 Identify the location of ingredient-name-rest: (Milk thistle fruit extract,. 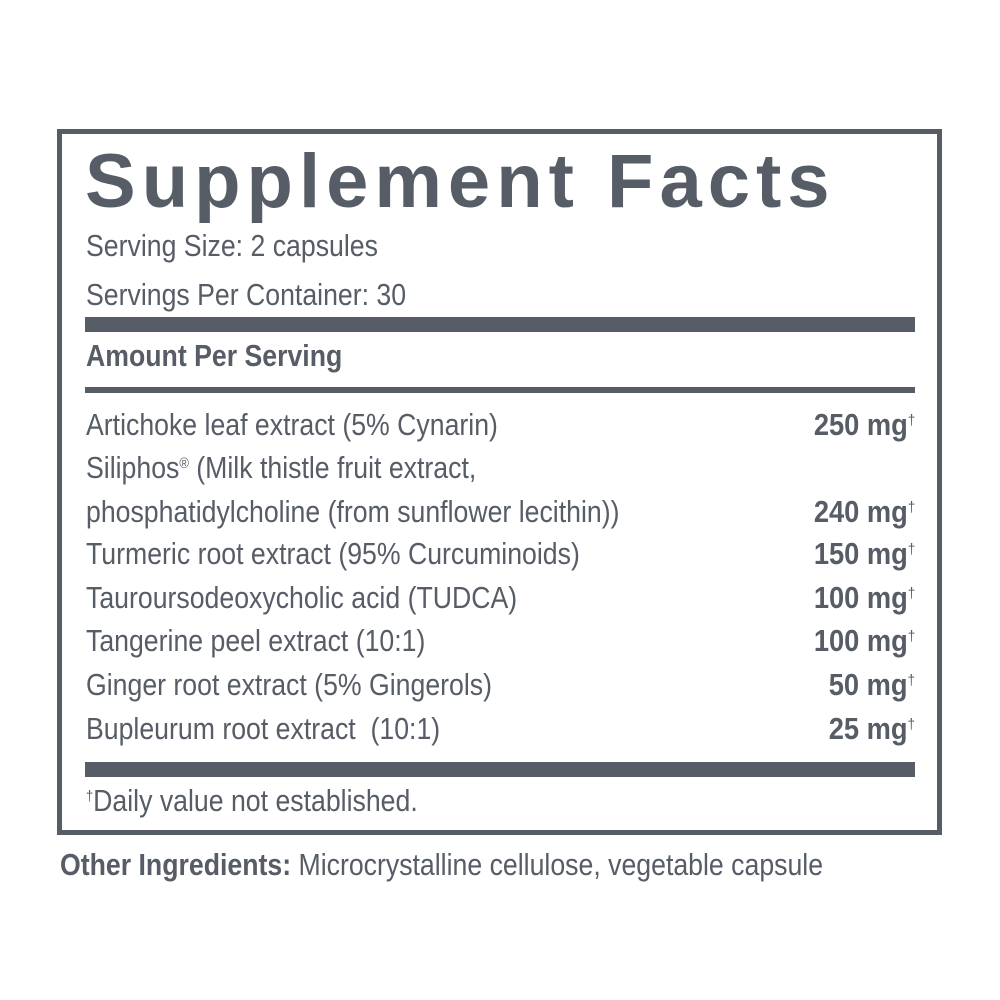
(332, 467).